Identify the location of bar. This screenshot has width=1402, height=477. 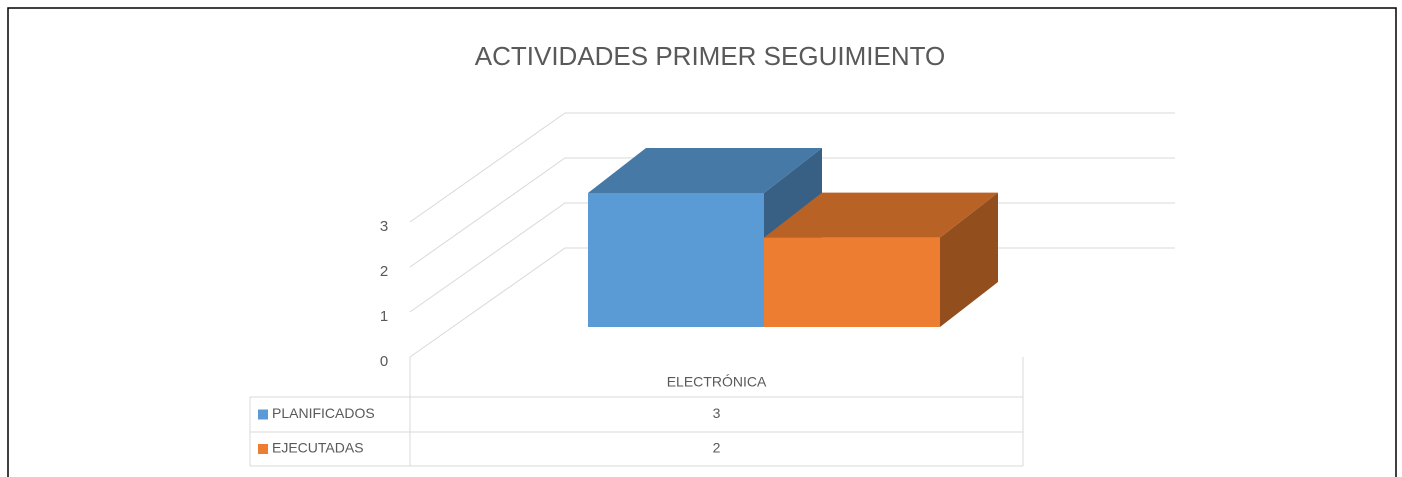
(881, 259).